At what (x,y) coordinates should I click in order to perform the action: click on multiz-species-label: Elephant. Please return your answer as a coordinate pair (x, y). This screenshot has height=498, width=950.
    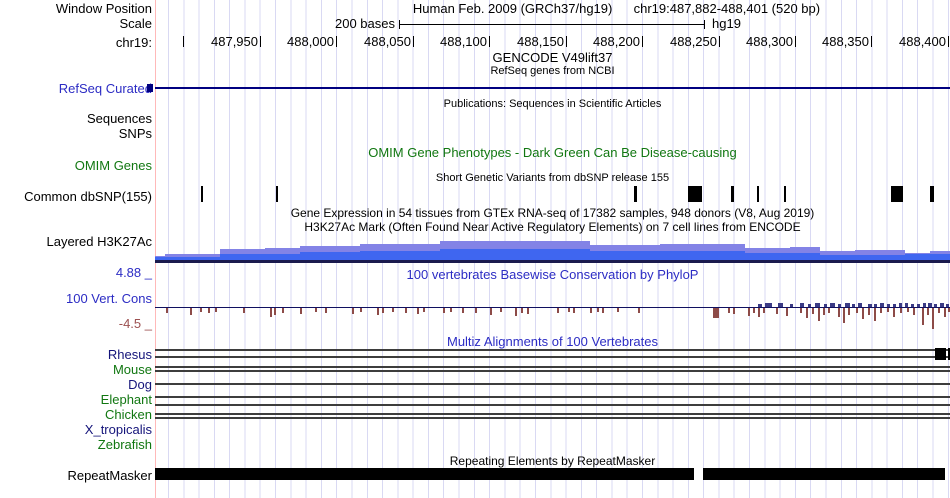
    Looking at the image, I should click on (126, 399).